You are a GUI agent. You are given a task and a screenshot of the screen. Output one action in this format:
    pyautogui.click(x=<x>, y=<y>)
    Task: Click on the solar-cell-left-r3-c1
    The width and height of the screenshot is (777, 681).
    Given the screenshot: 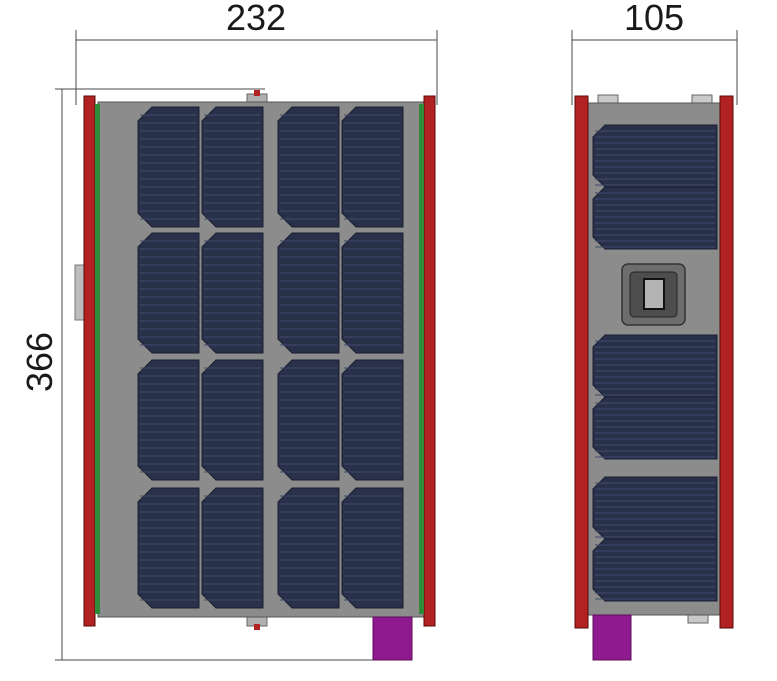 What is the action you would take?
    pyautogui.click(x=168, y=420)
    